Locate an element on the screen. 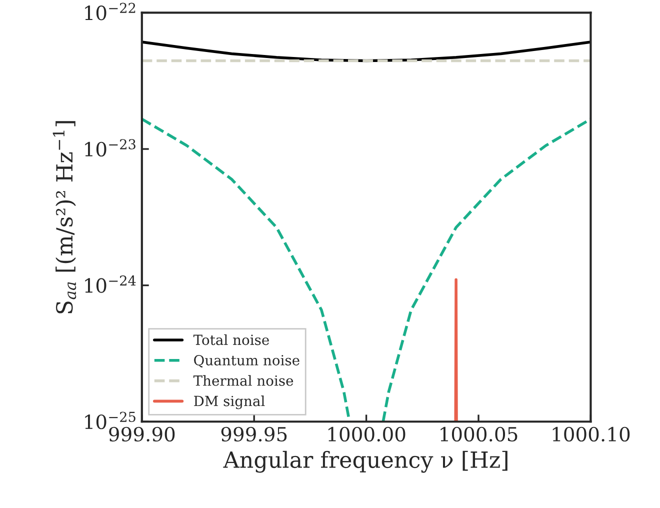 Image resolution: width=660 pixels, height=508 pixels. y-tick-label: 10$^{−22}$ is located at coordinates (110, 11).